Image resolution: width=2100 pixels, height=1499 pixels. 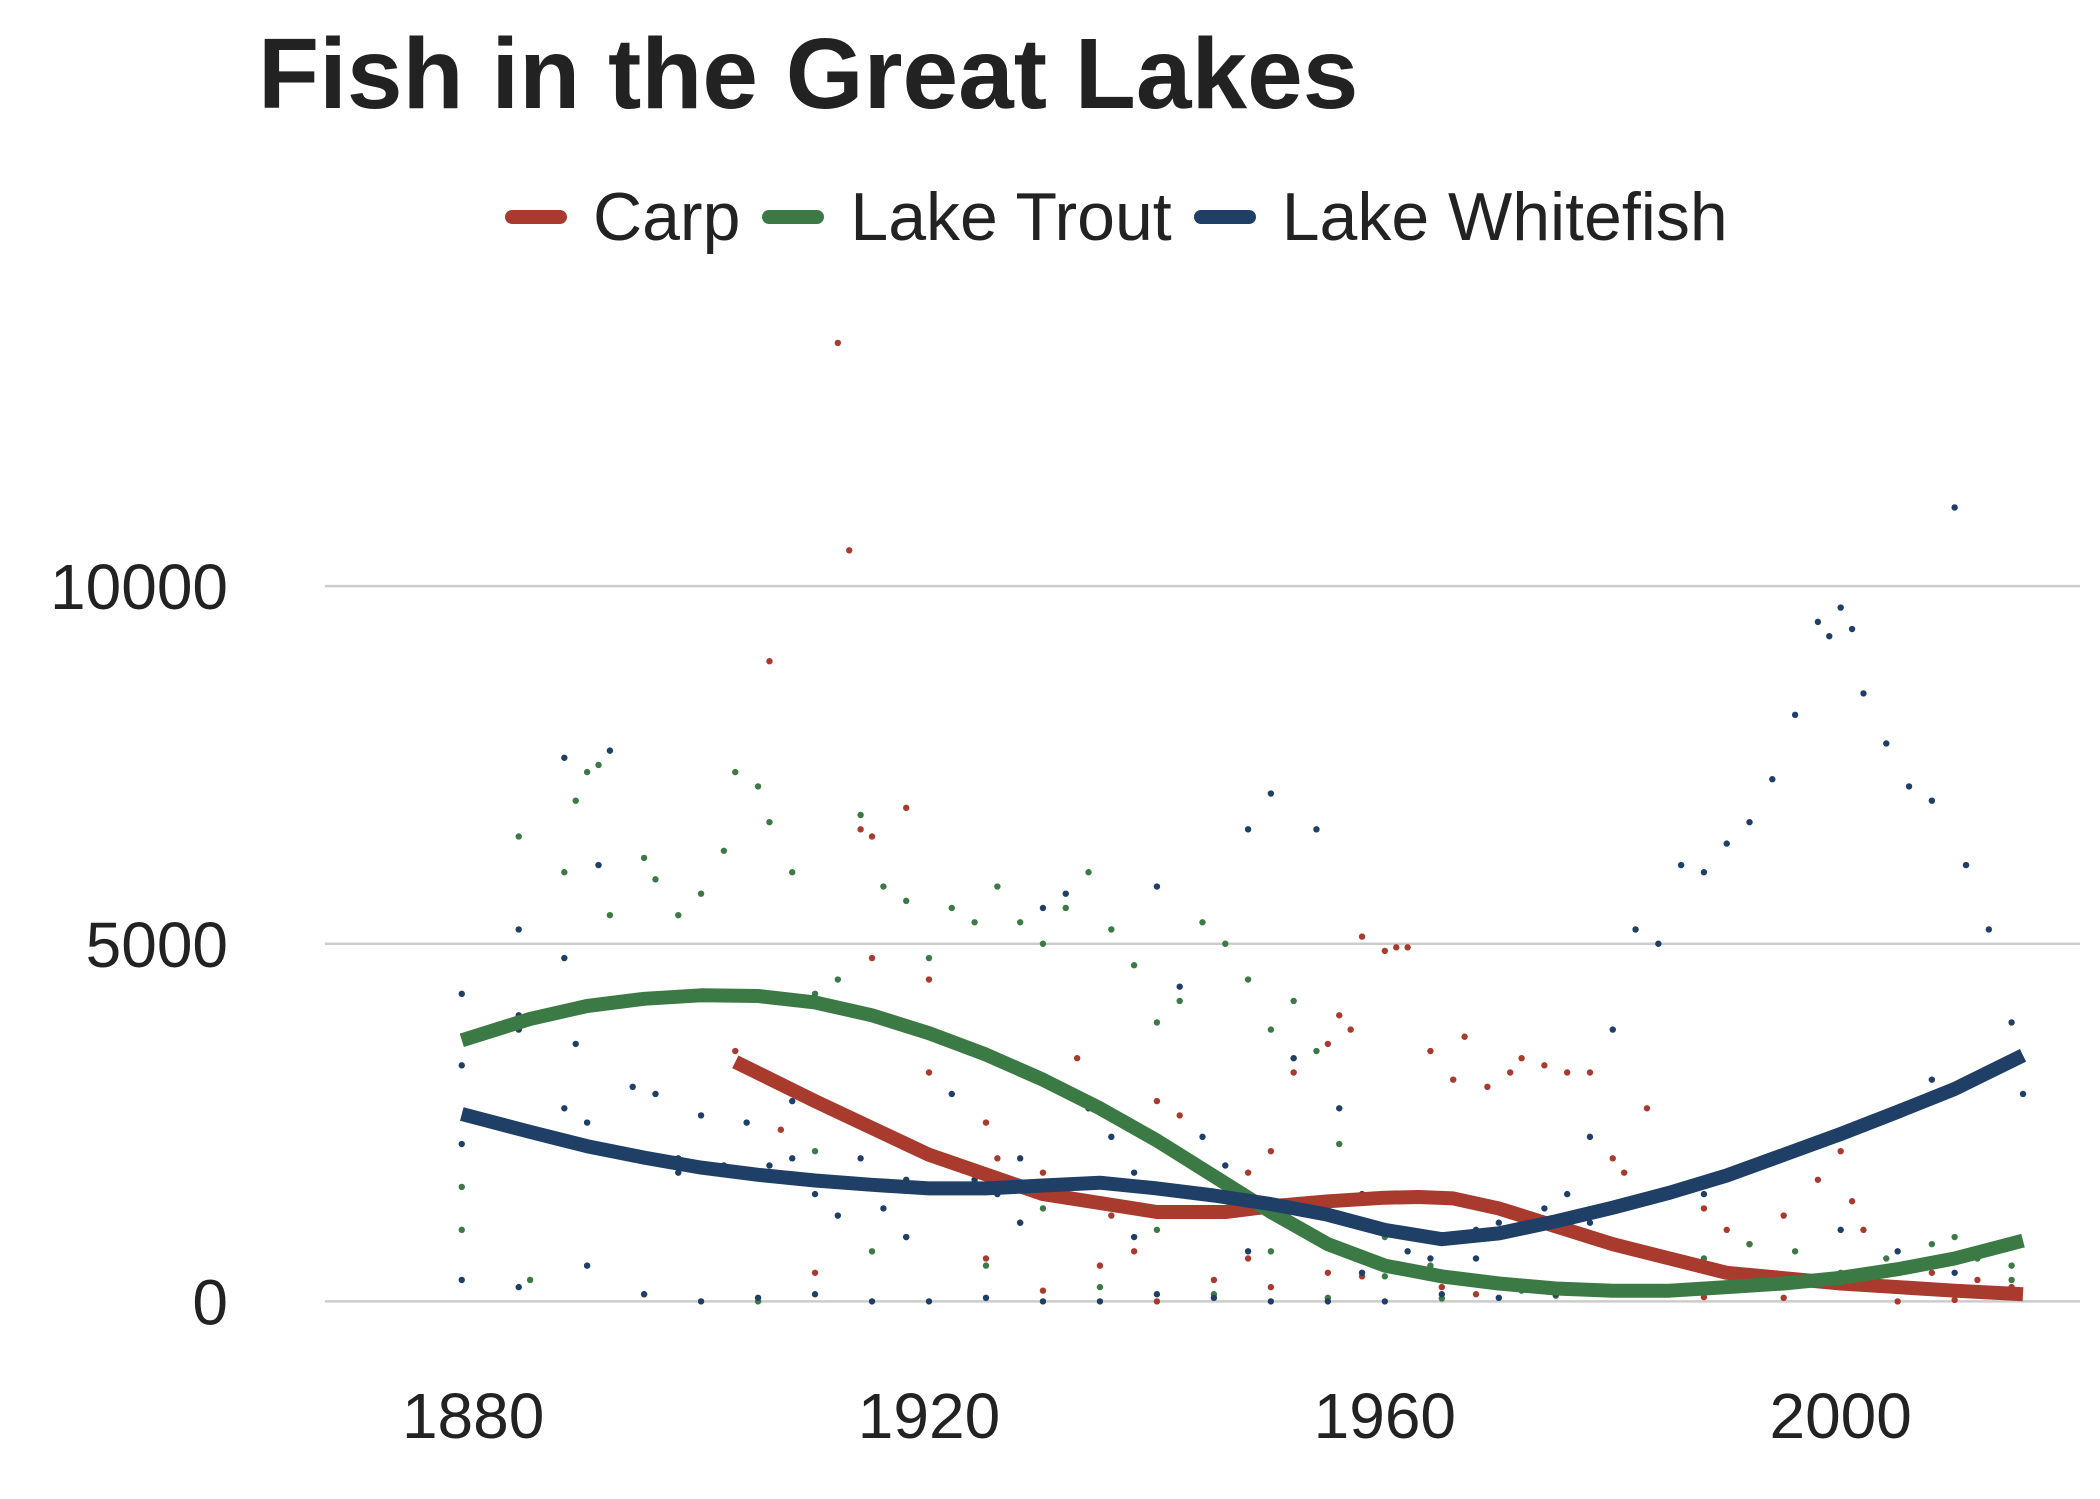 What do you see at coordinates (1243, 1148) in the screenshot?
I see `trend-line-lake-whitefish` at bounding box center [1243, 1148].